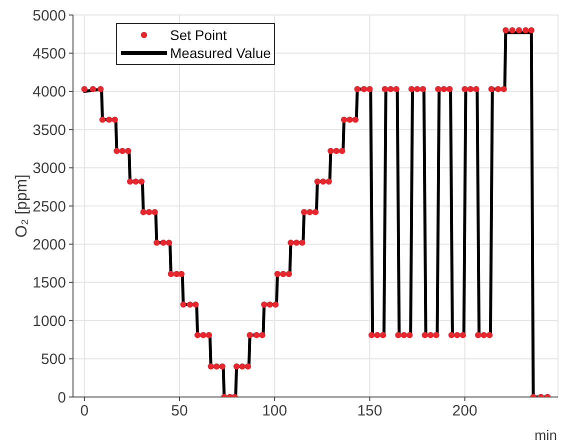  I want to click on x-tick-label: 200, so click(465, 411).